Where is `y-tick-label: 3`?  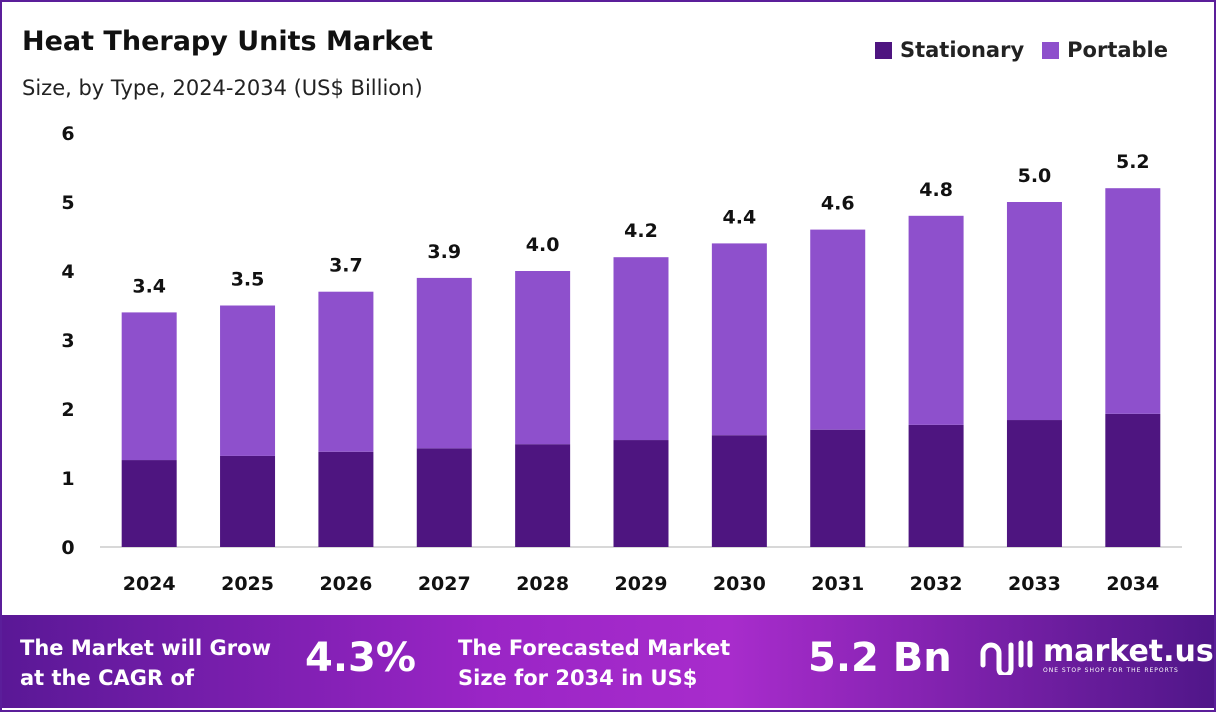 y-tick-label: 3 is located at coordinates (67, 341).